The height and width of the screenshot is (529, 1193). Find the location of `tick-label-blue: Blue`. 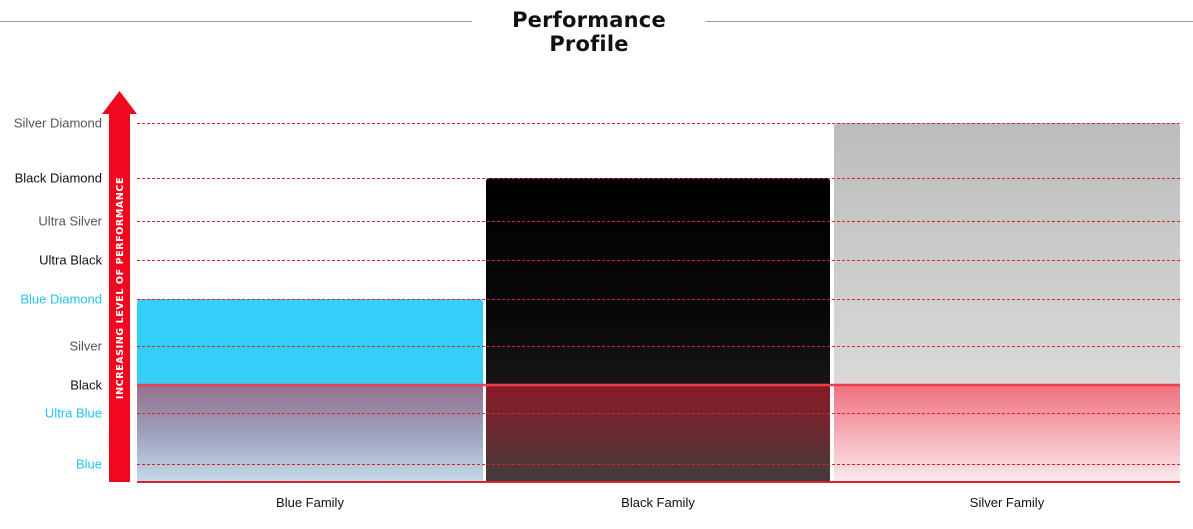

tick-label-blue: Blue is located at coordinates (89, 464).